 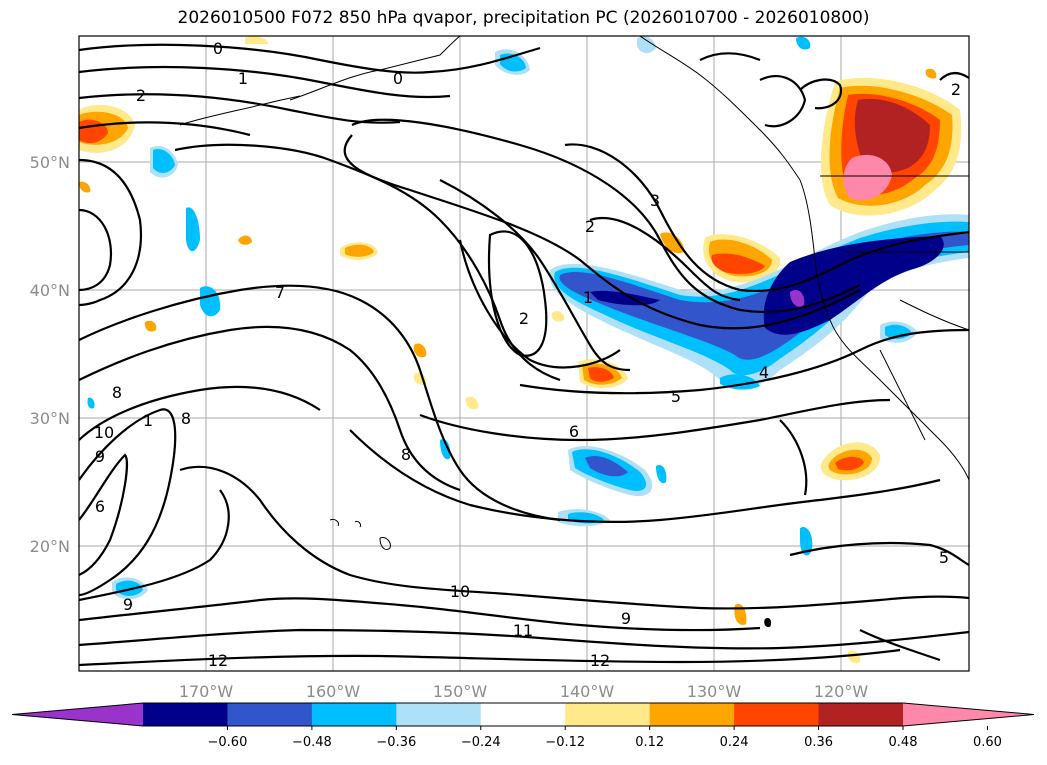 What do you see at coordinates (524, 691) in the screenshot?
I see `longitude-labels: 170°W 160°W 150°W 140°W 130°W 120°W` at bounding box center [524, 691].